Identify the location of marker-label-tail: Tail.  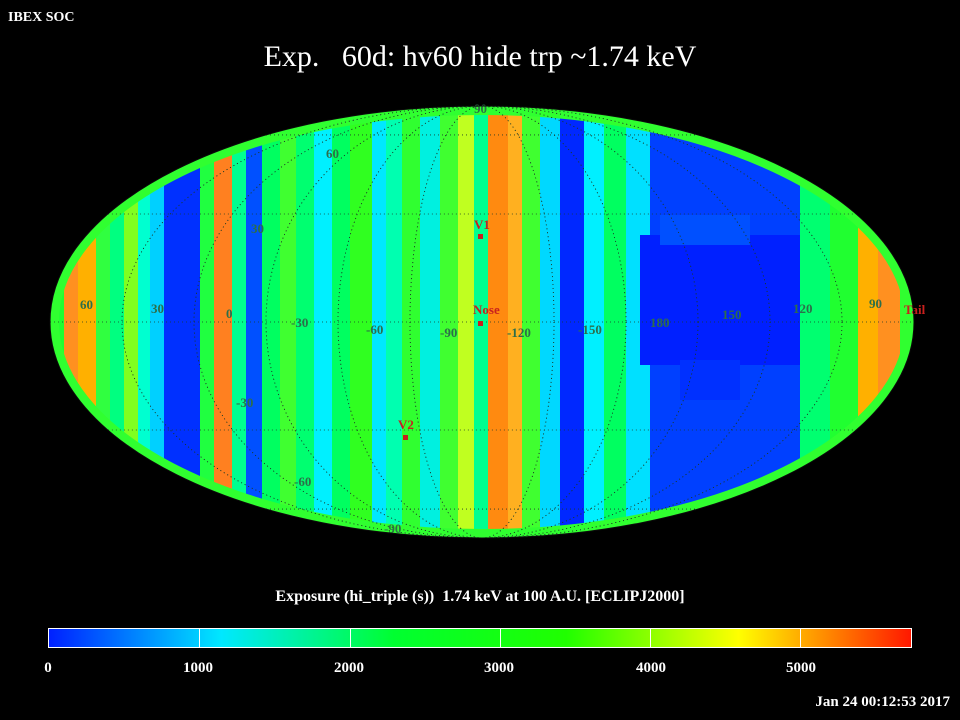
(915, 309).